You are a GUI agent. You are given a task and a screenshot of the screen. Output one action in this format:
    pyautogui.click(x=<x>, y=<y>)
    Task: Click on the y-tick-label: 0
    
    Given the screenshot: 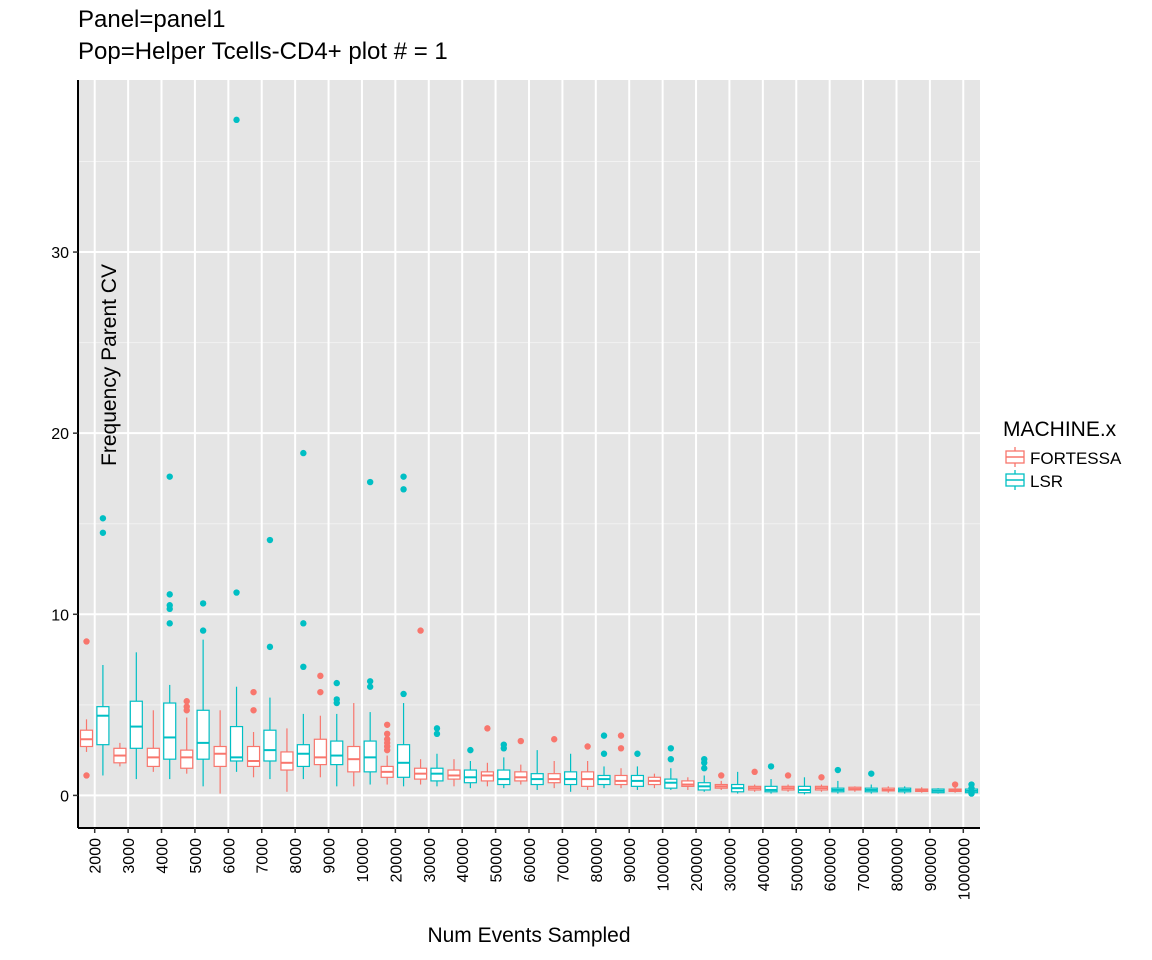 What is the action you would take?
    pyautogui.click(x=64, y=796)
    